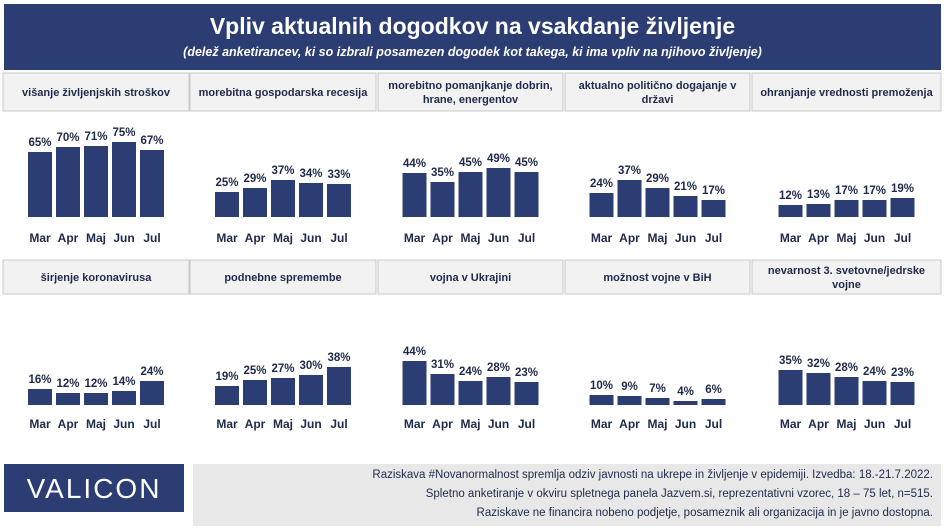 This screenshot has height=530, width=944. What do you see at coordinates (498, 159) in the screenshot?
I see `data-label: 49%` at bounding box center [498, 159].